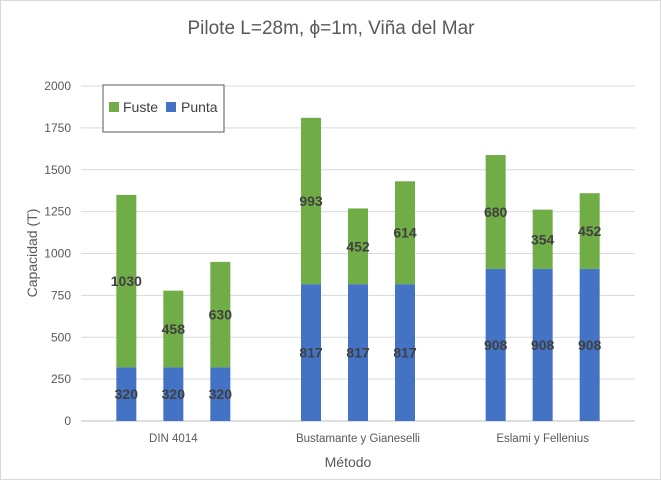  Describe the element at coordinates (114, 107) in the screenshot. I see `legend-swatch-fuste` at that location.